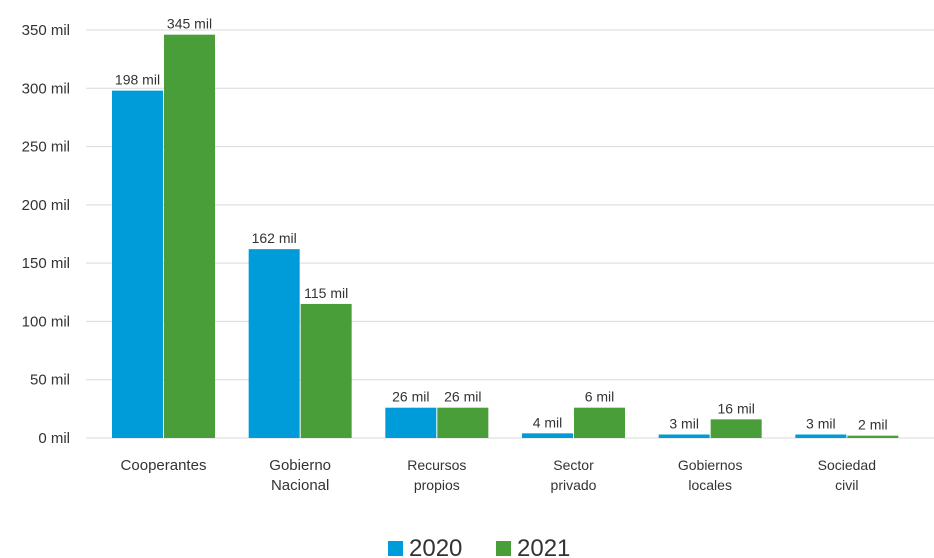  Describe the element at coordinates (137, 80) in the screenshot. I see `data-label: 198 mil` at that location.